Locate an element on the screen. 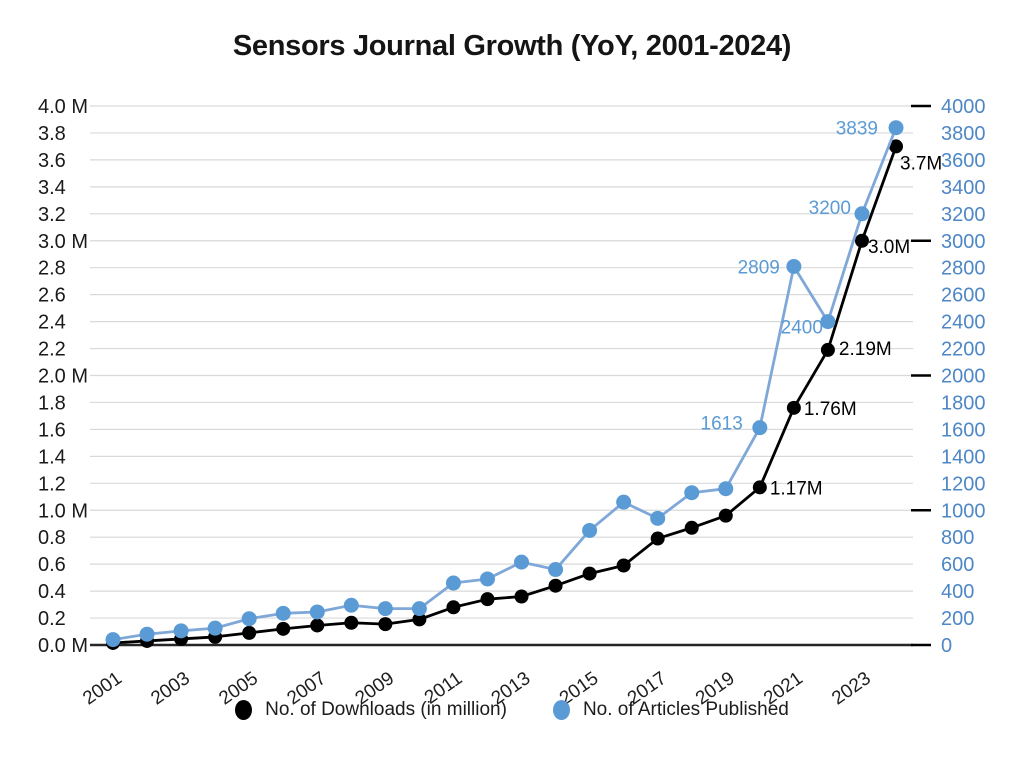  right-axis-tick-label: 3200 is located at coordinates (963, 215).